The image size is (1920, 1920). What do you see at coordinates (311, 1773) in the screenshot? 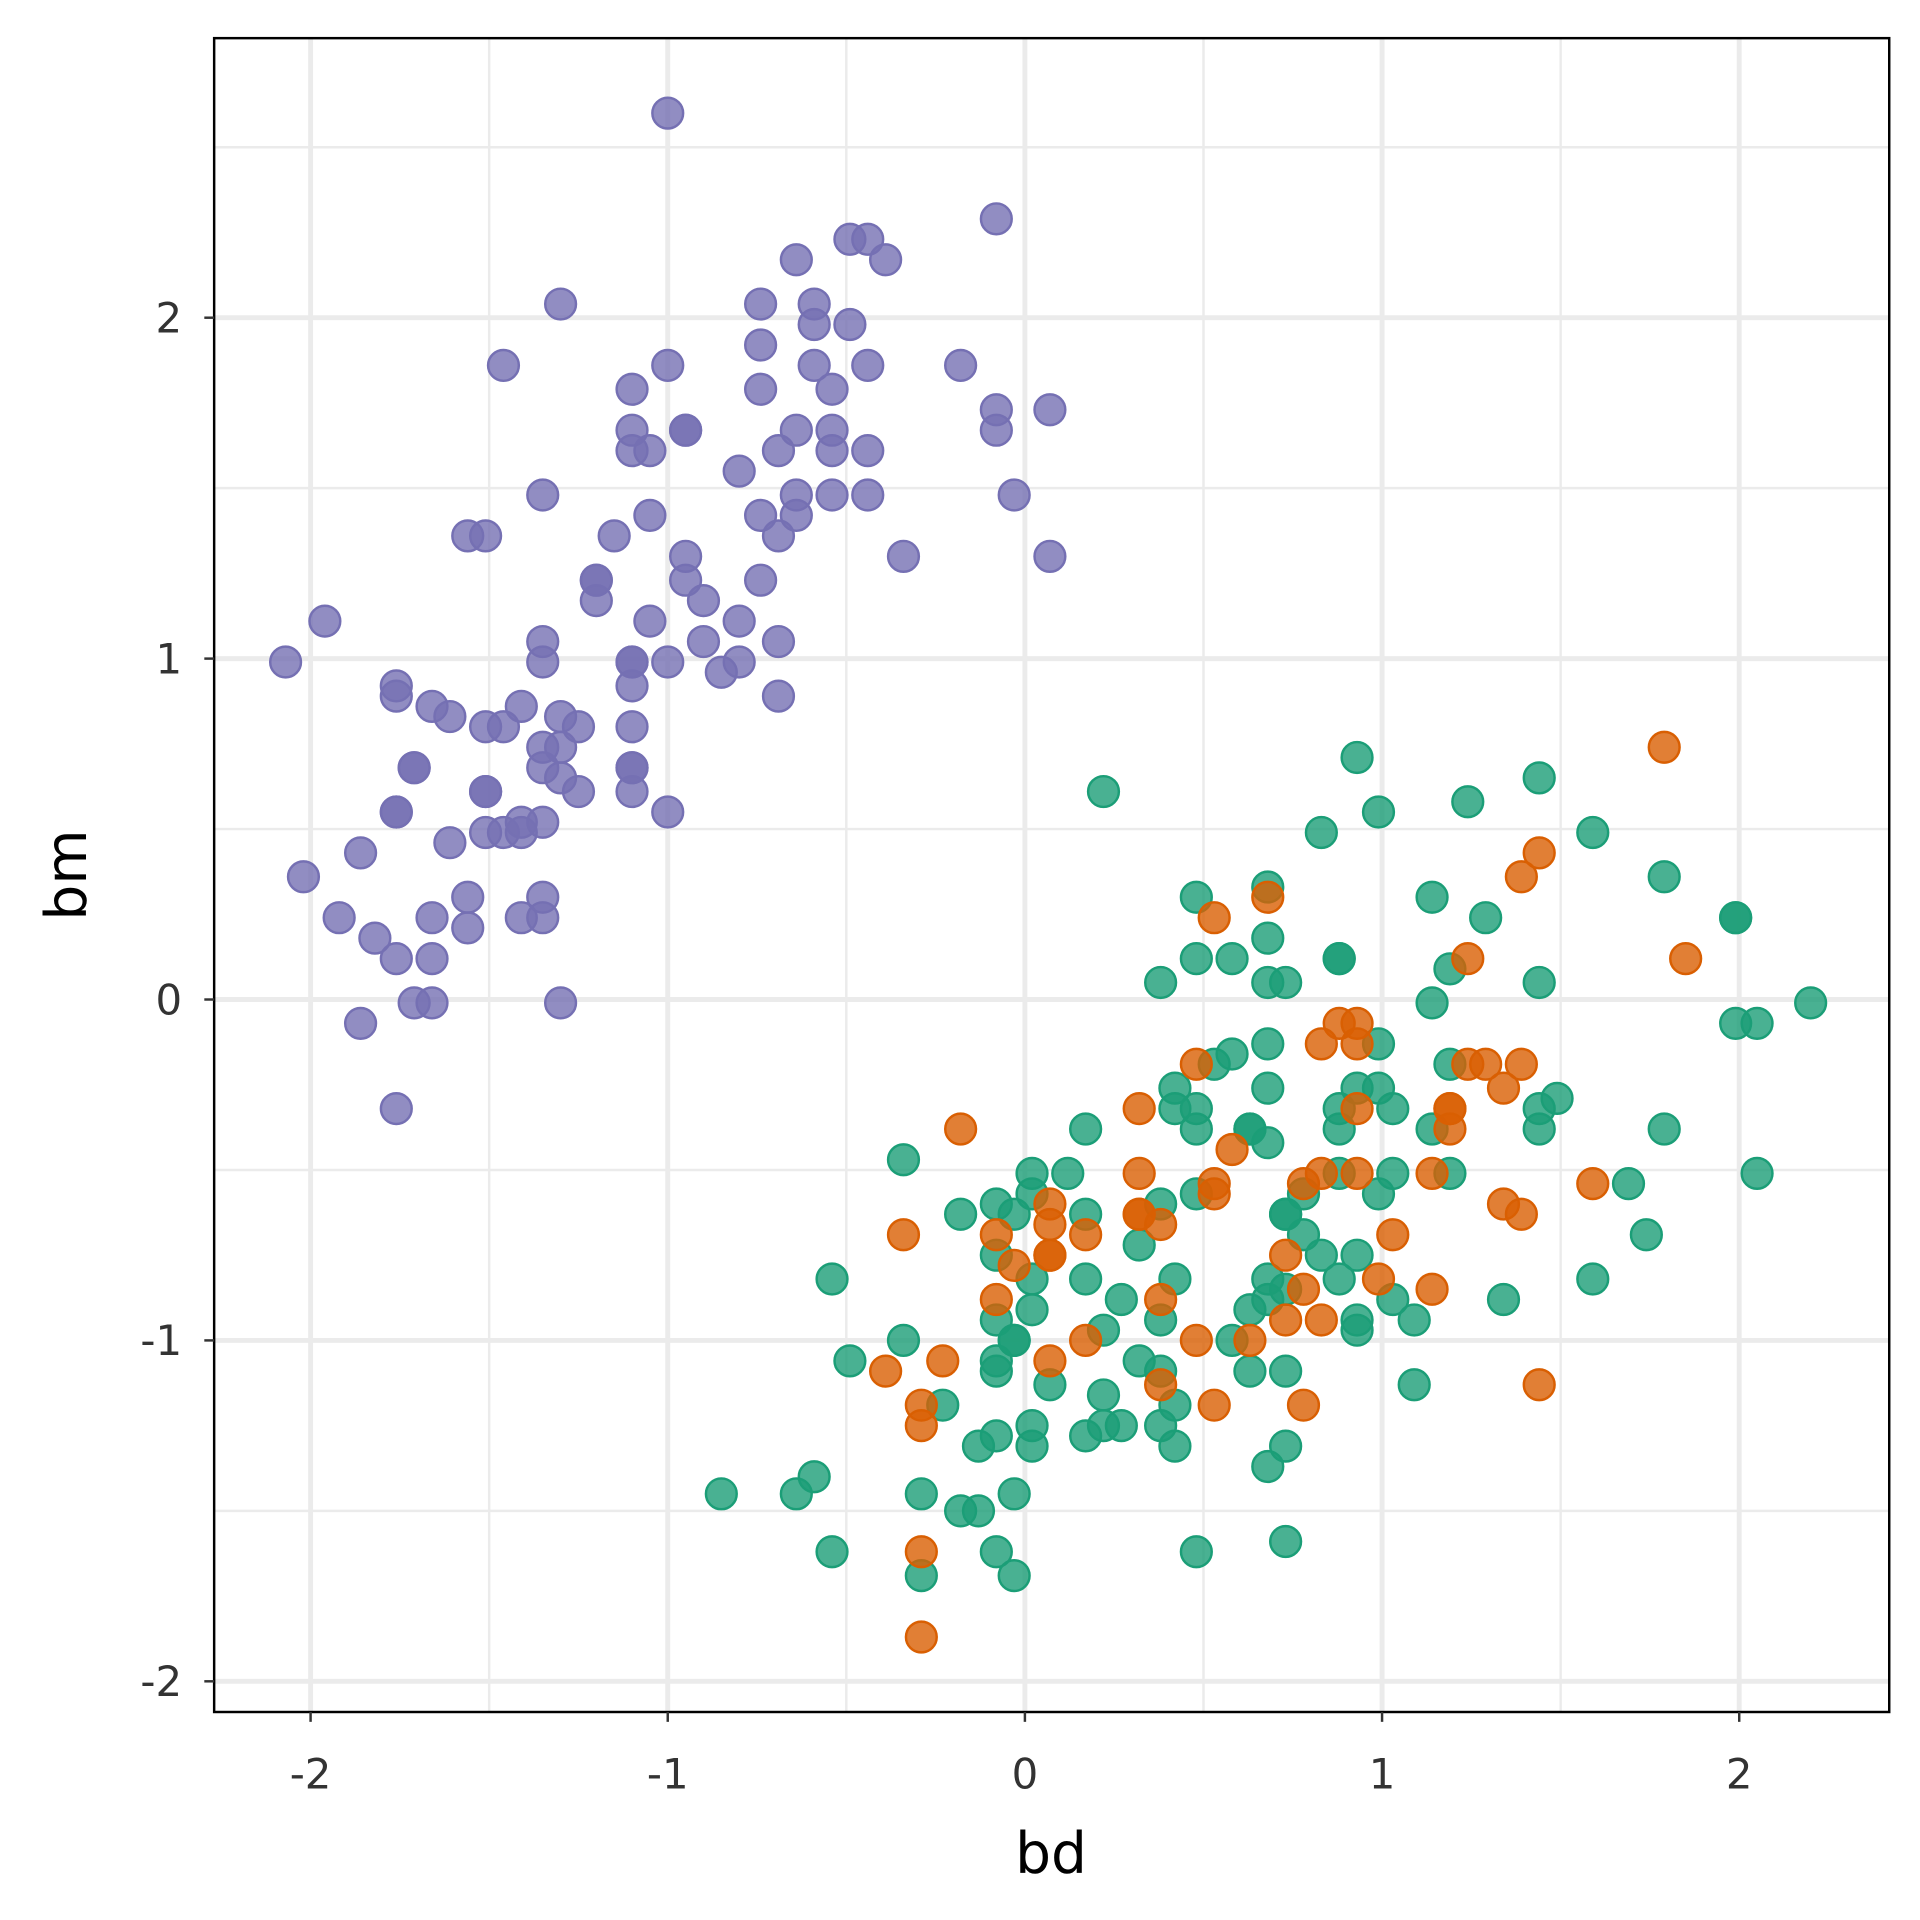
I see `x-tick-label: -2` at bounding box center [311, 1773].